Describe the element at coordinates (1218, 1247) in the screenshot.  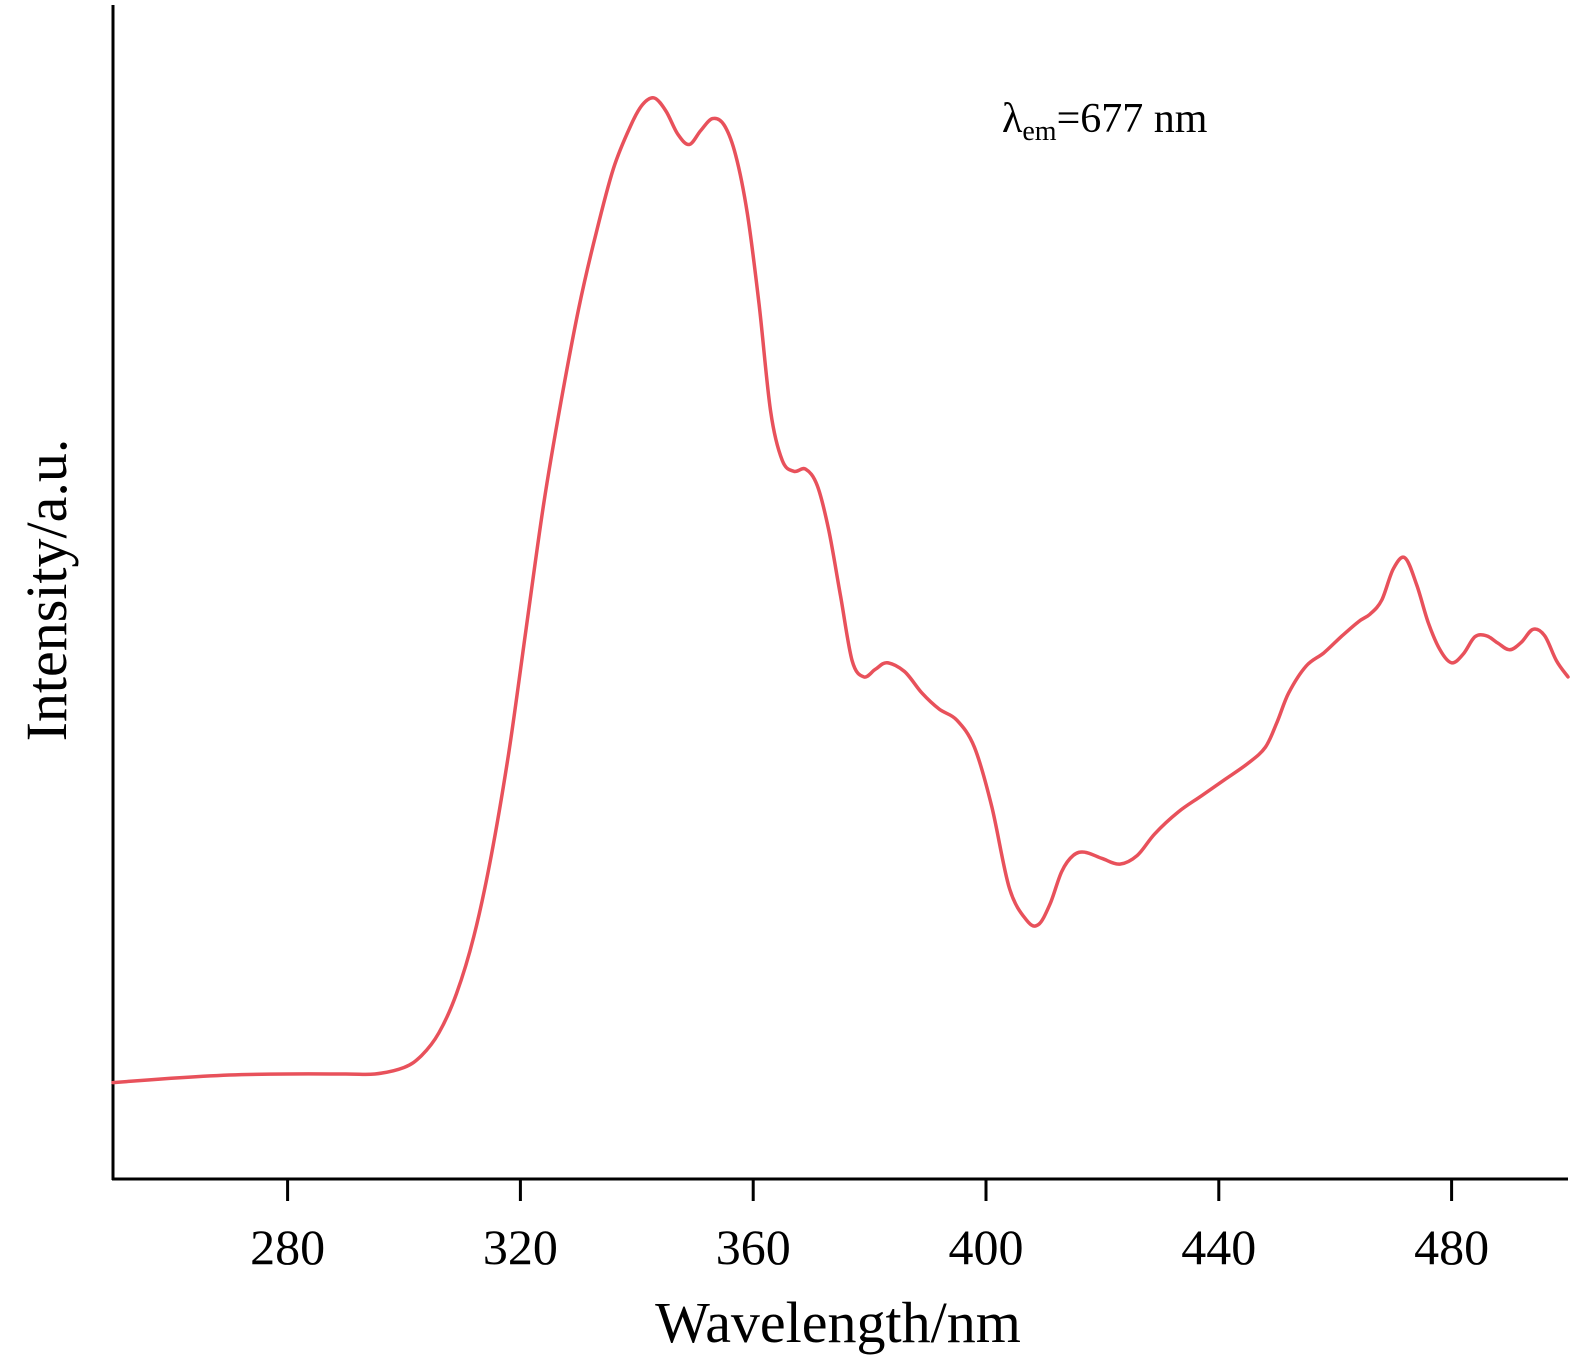
I see `x-tick-label: 440` at that location.